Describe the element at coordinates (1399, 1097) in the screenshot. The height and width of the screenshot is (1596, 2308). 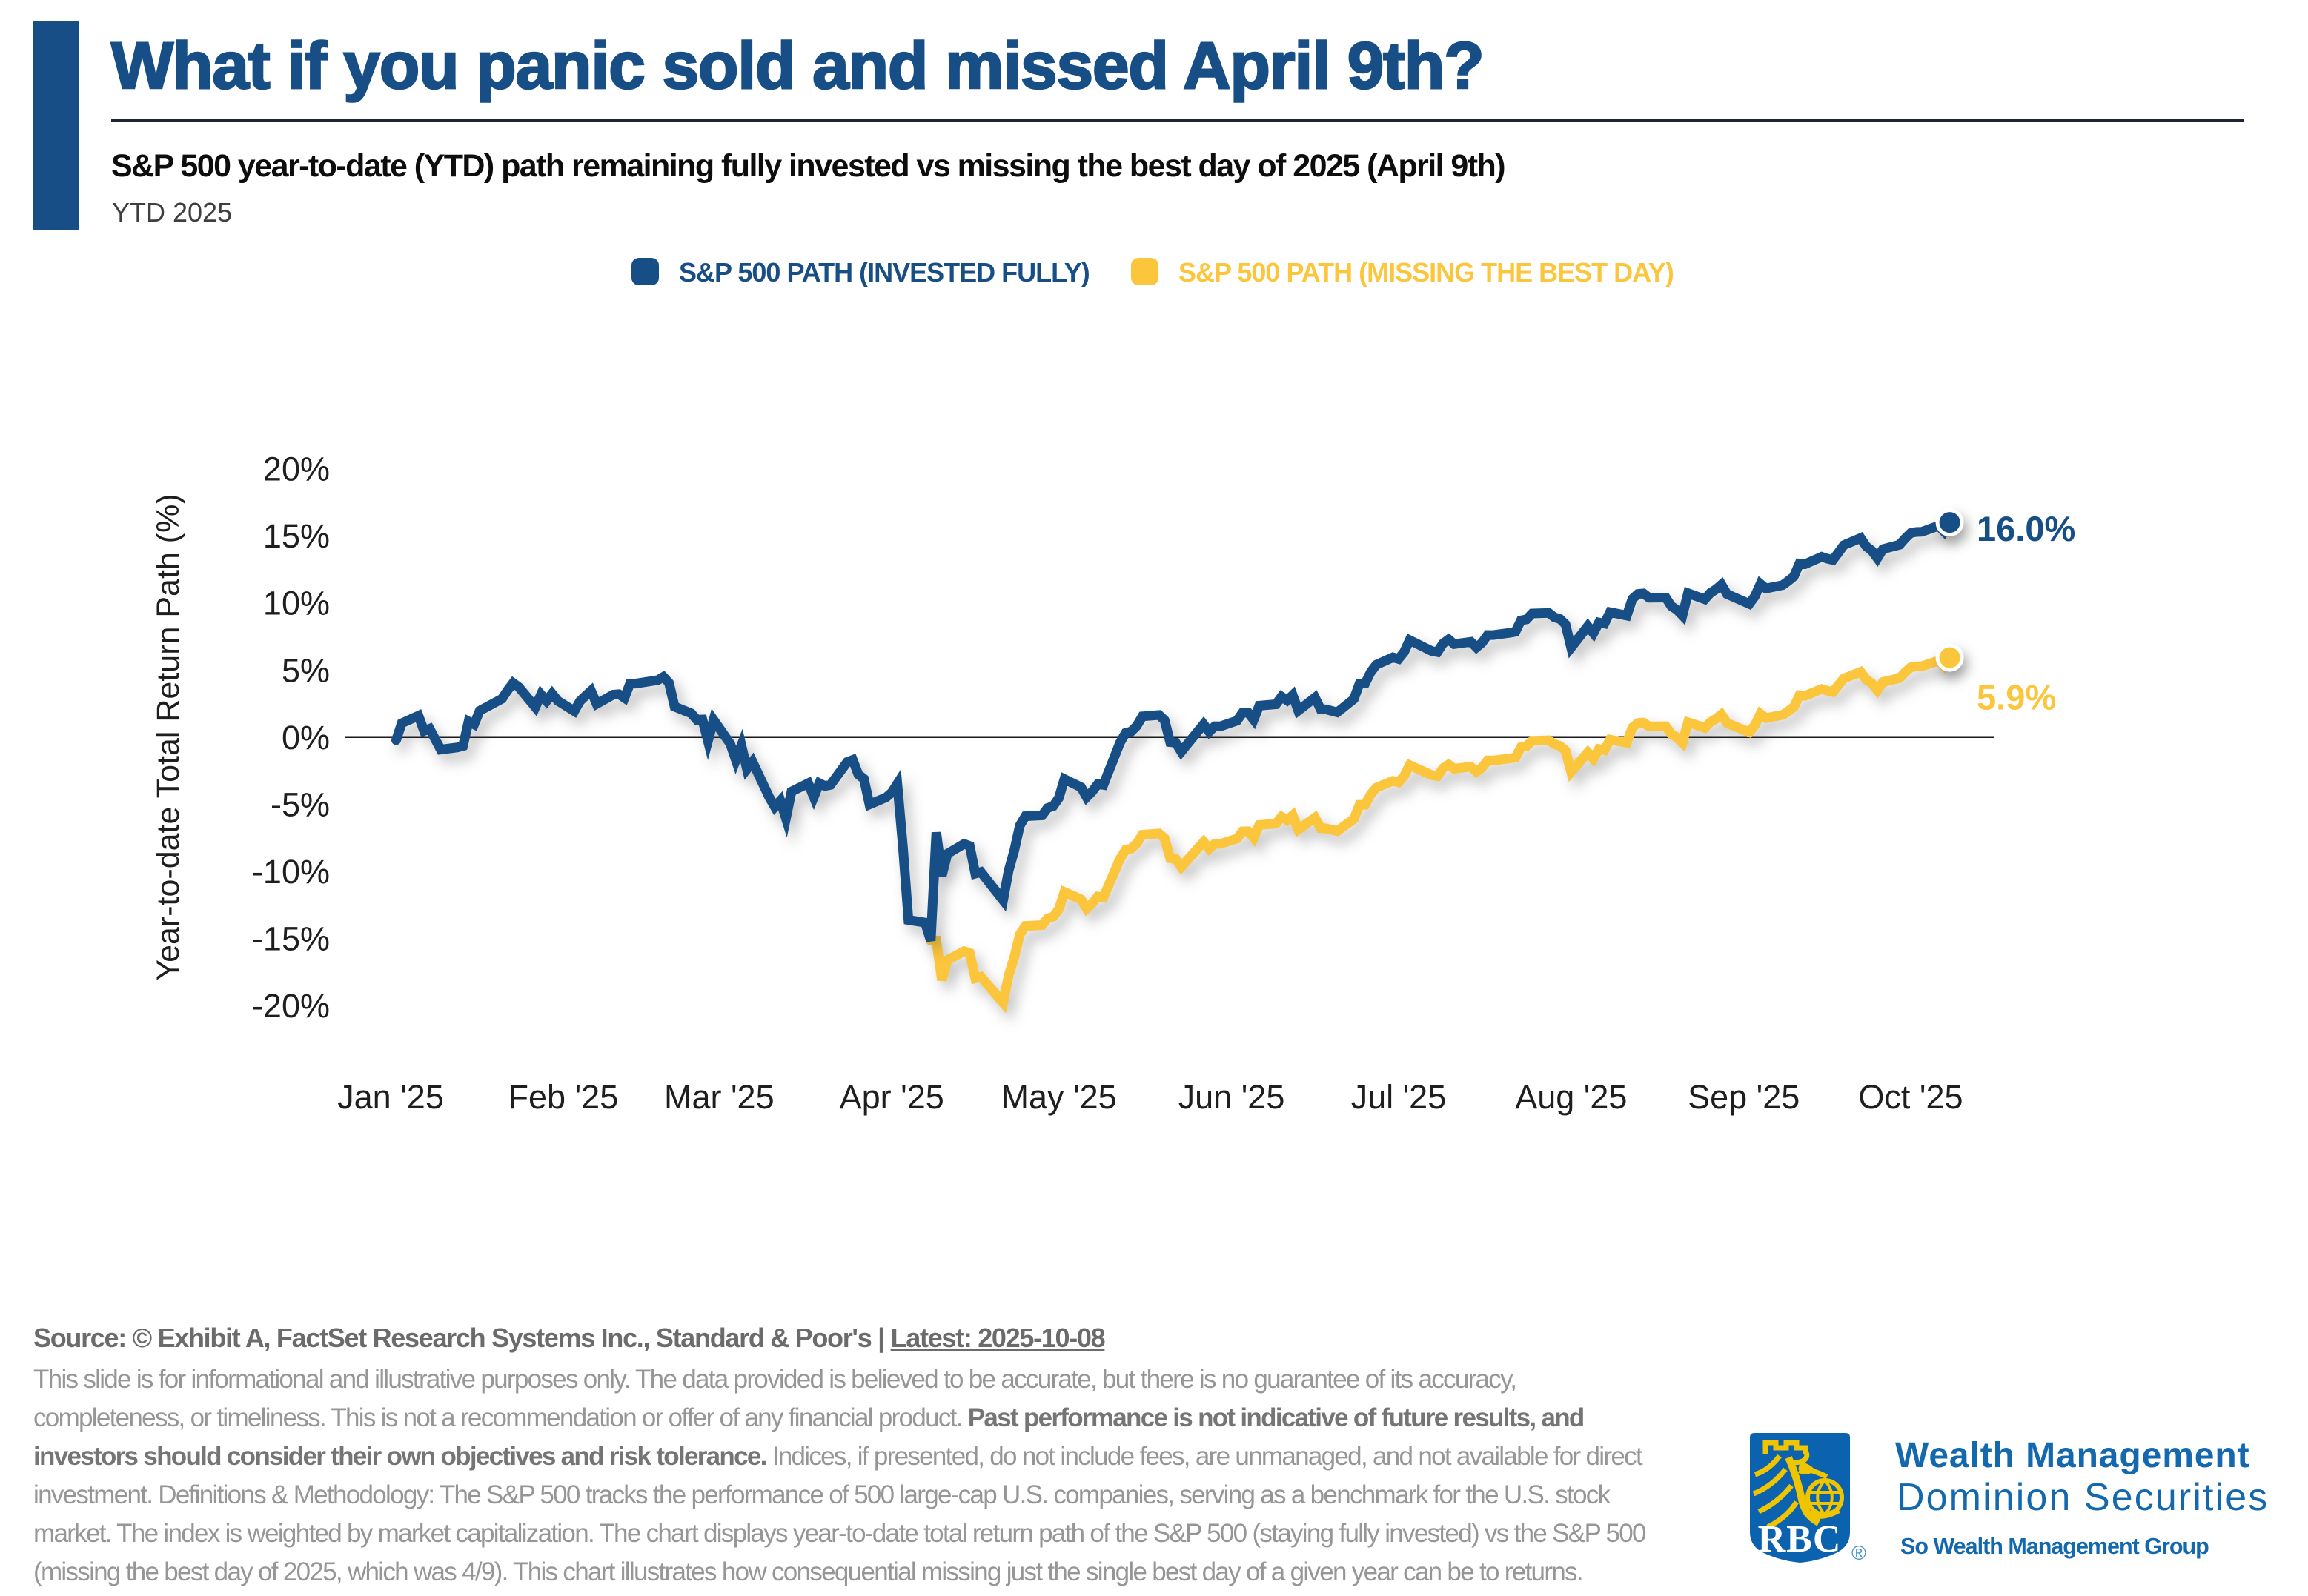
I see `svg-text: Jul '25` at that location.